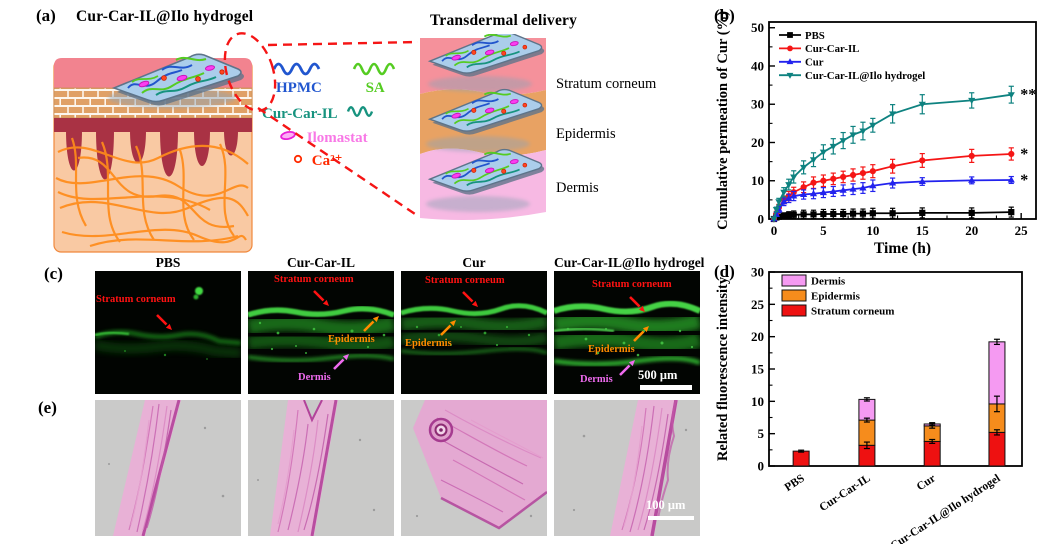 The height and width of the screenshot is (544, 1051). I want to click on legend-row-ca: Ca²⁺, so click(317, 160).